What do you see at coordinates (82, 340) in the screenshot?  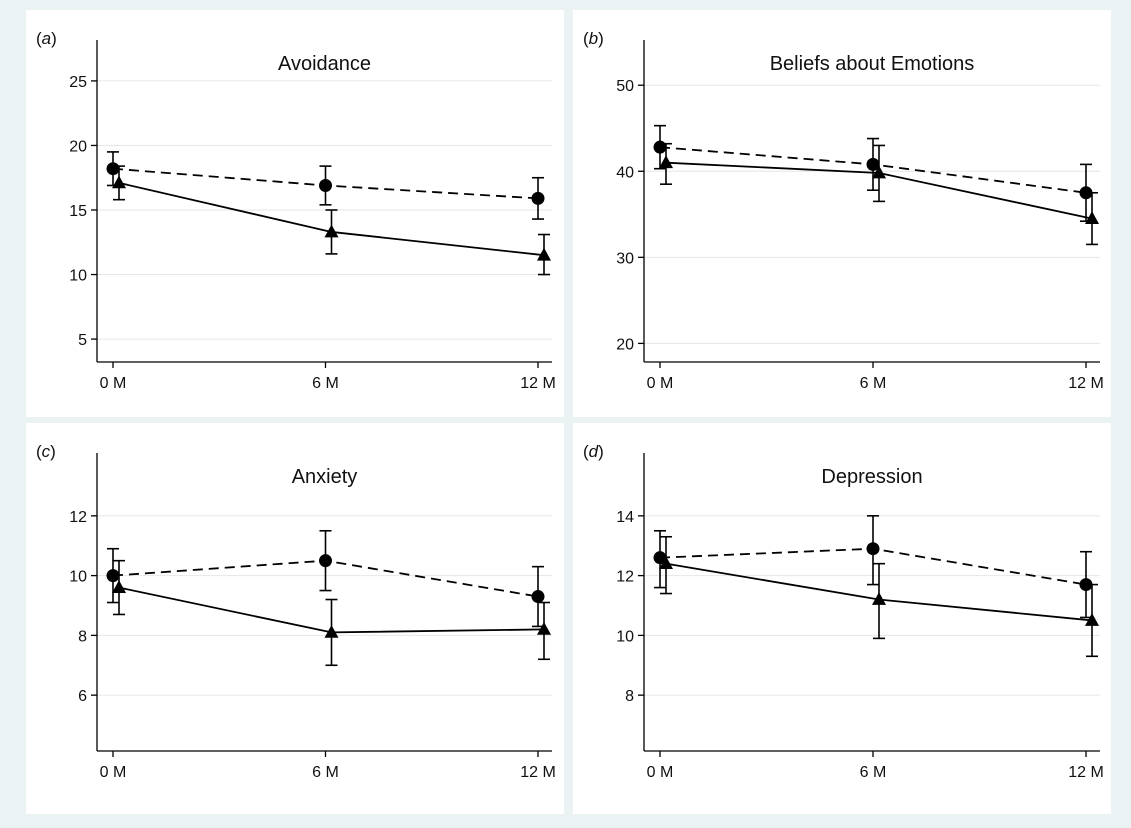 I see `y-tick-label: 5` at bounding box center [82, 340].